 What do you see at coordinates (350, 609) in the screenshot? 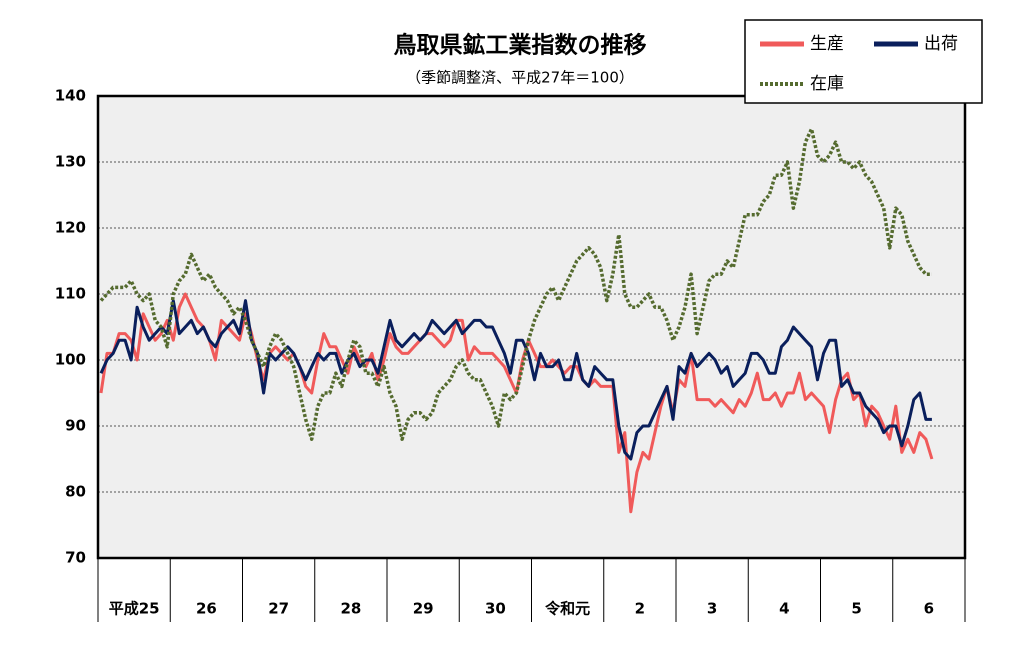
I see `x-tick-label: 28` at bounding box center [350, 609].